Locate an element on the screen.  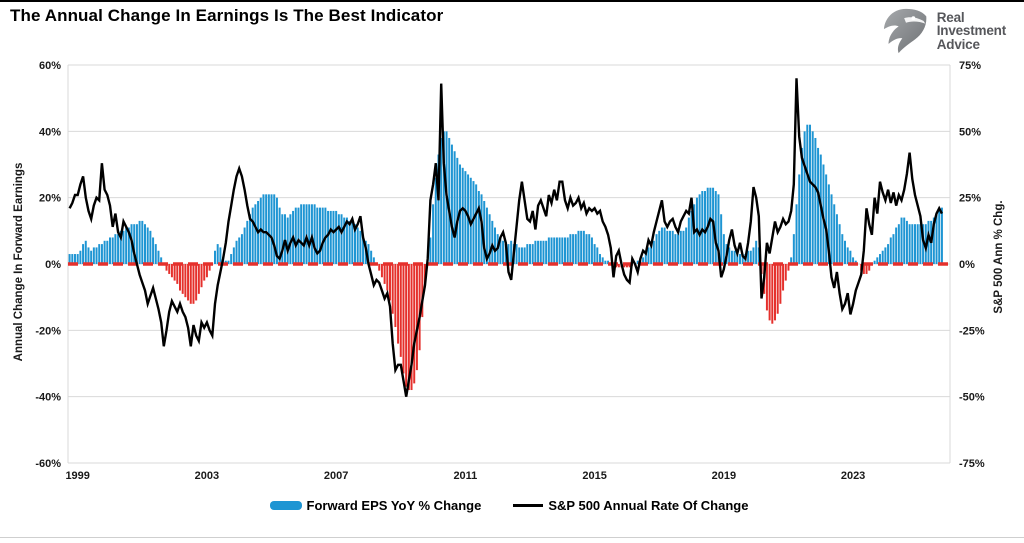
left-axis-title: Annual Change In Forward Earnings is located at coordinates (19, 262).